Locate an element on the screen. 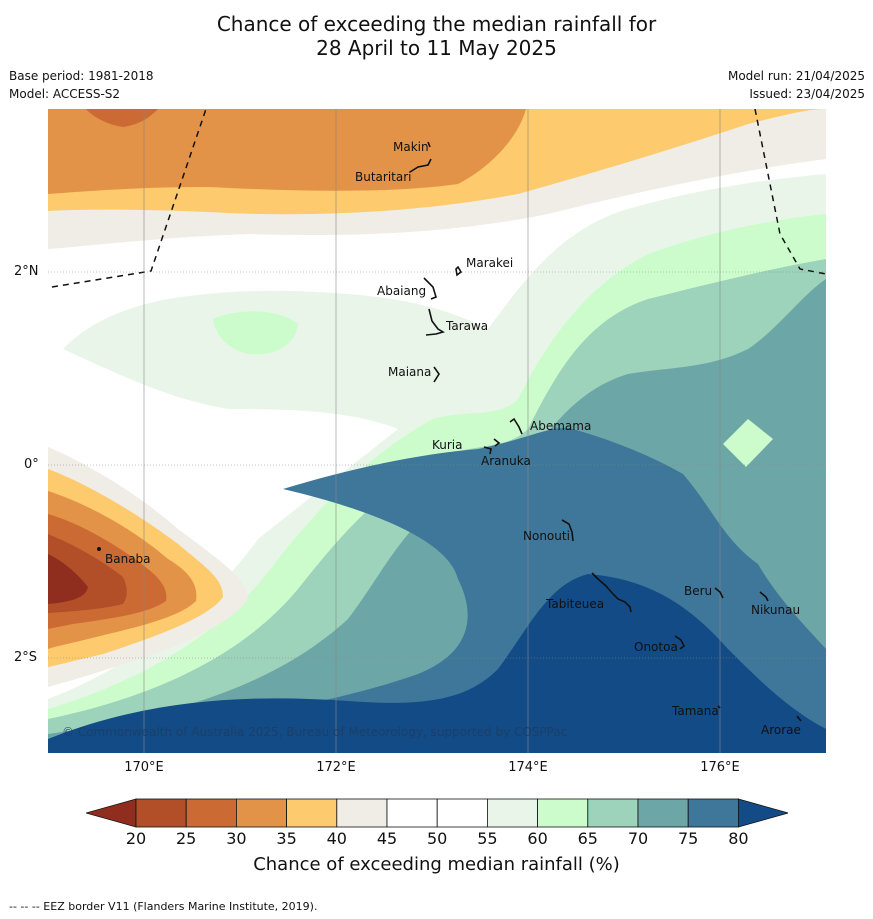 The height and width of the screenshot is (919, 873). label-makin: Makin is located at coordinates (411, 147).